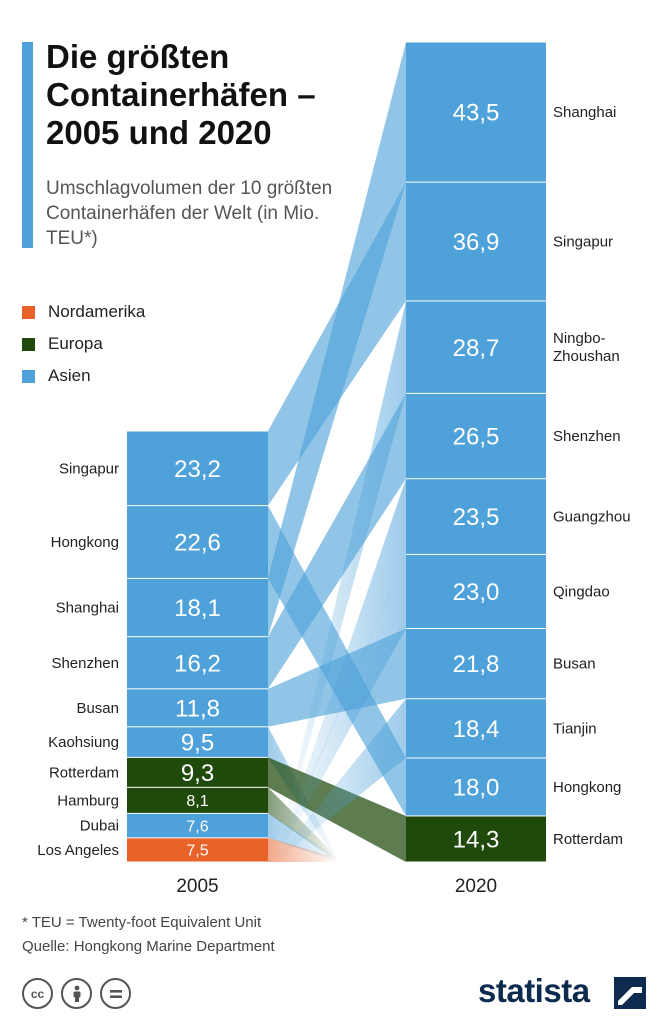 This screenshot has width=668, height=1030. I want to click on value-label: 9,3, so click(197, 773).